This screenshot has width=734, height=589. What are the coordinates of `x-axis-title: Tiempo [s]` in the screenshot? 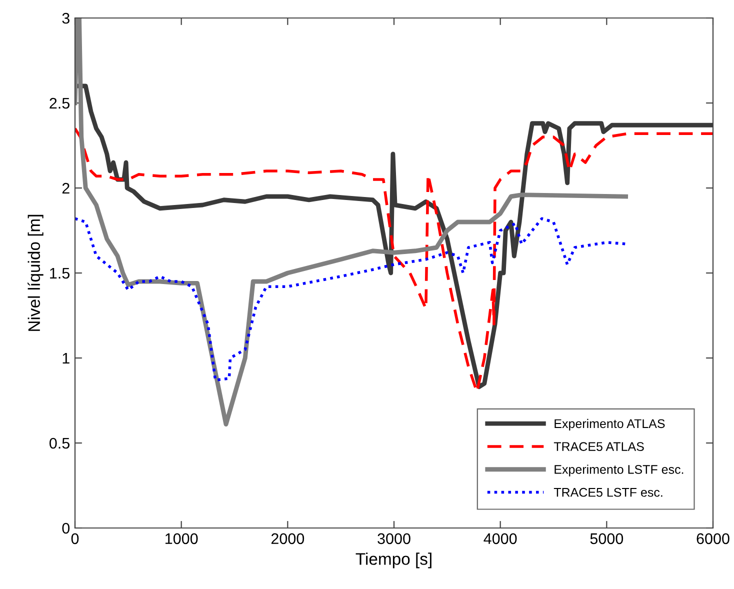 It's located at (394, 560).